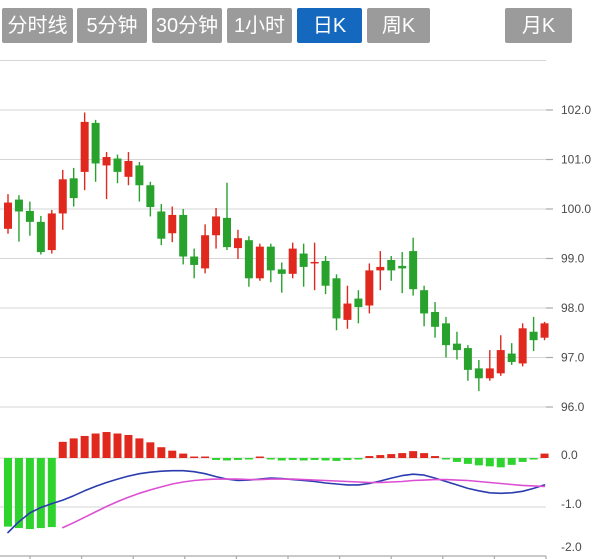  I want to click on tab-monthly-k: 月K, so click(538, 25).